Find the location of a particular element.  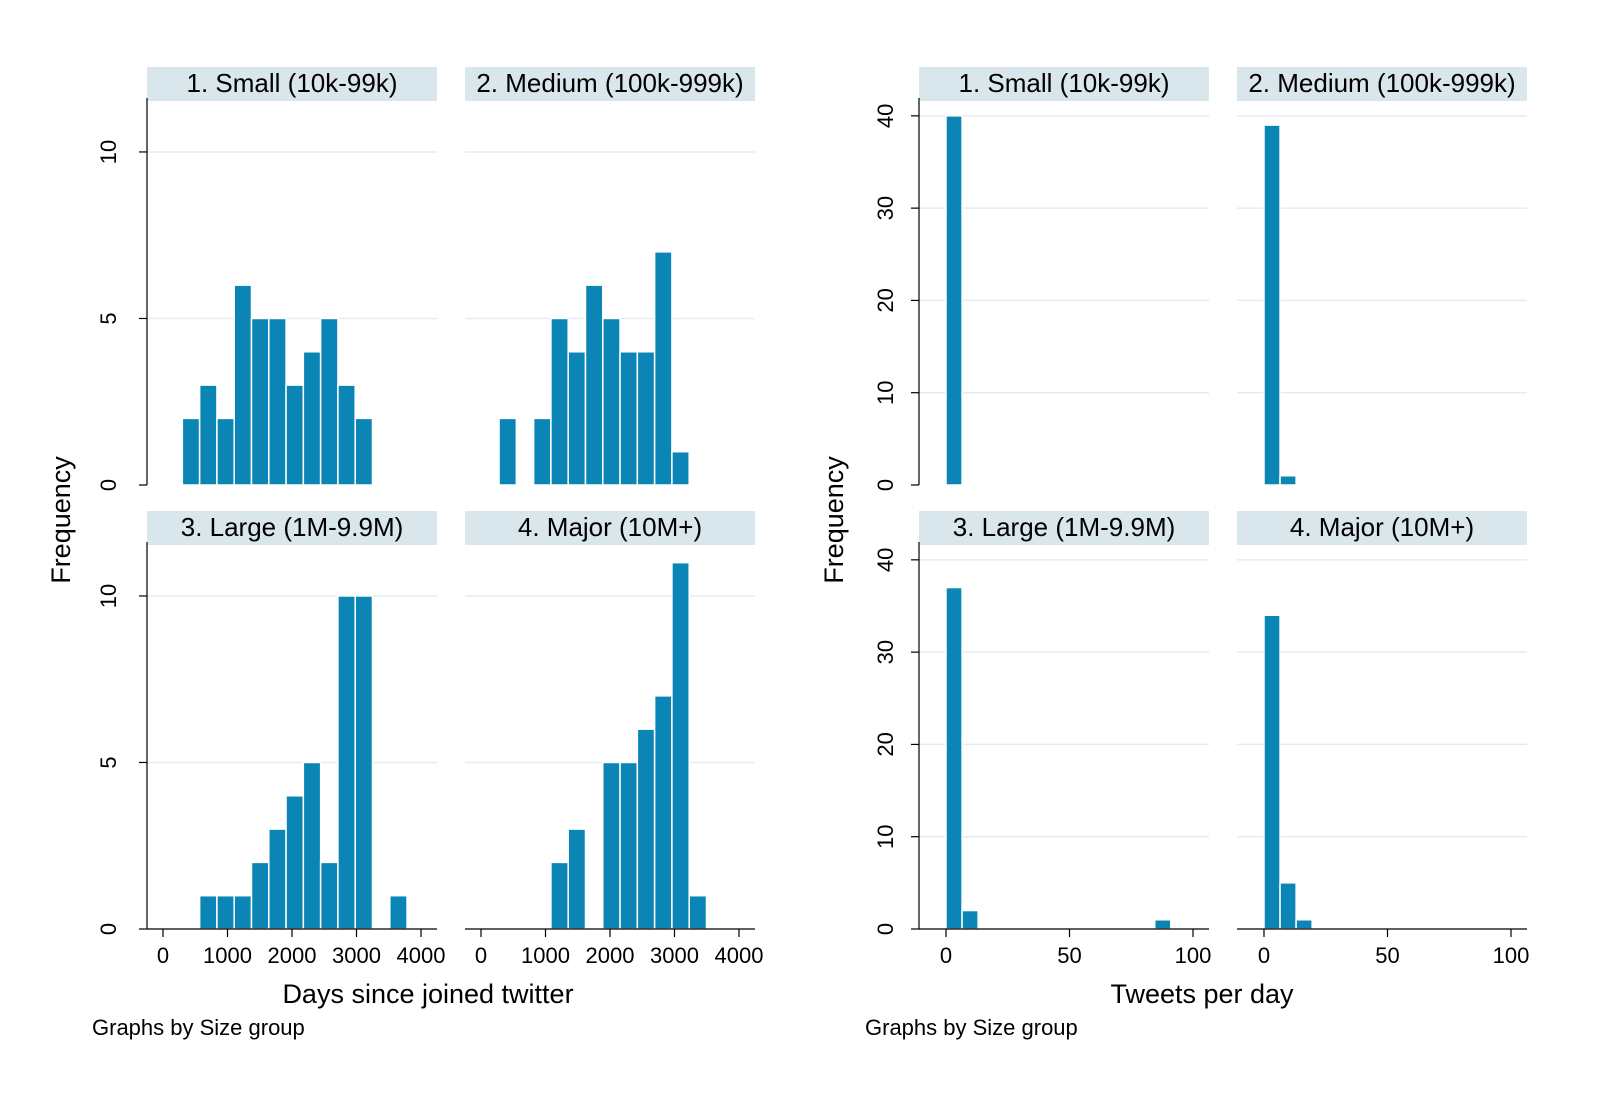

graph-note: Graphs by Size group is located at coordinates (971, 1027).